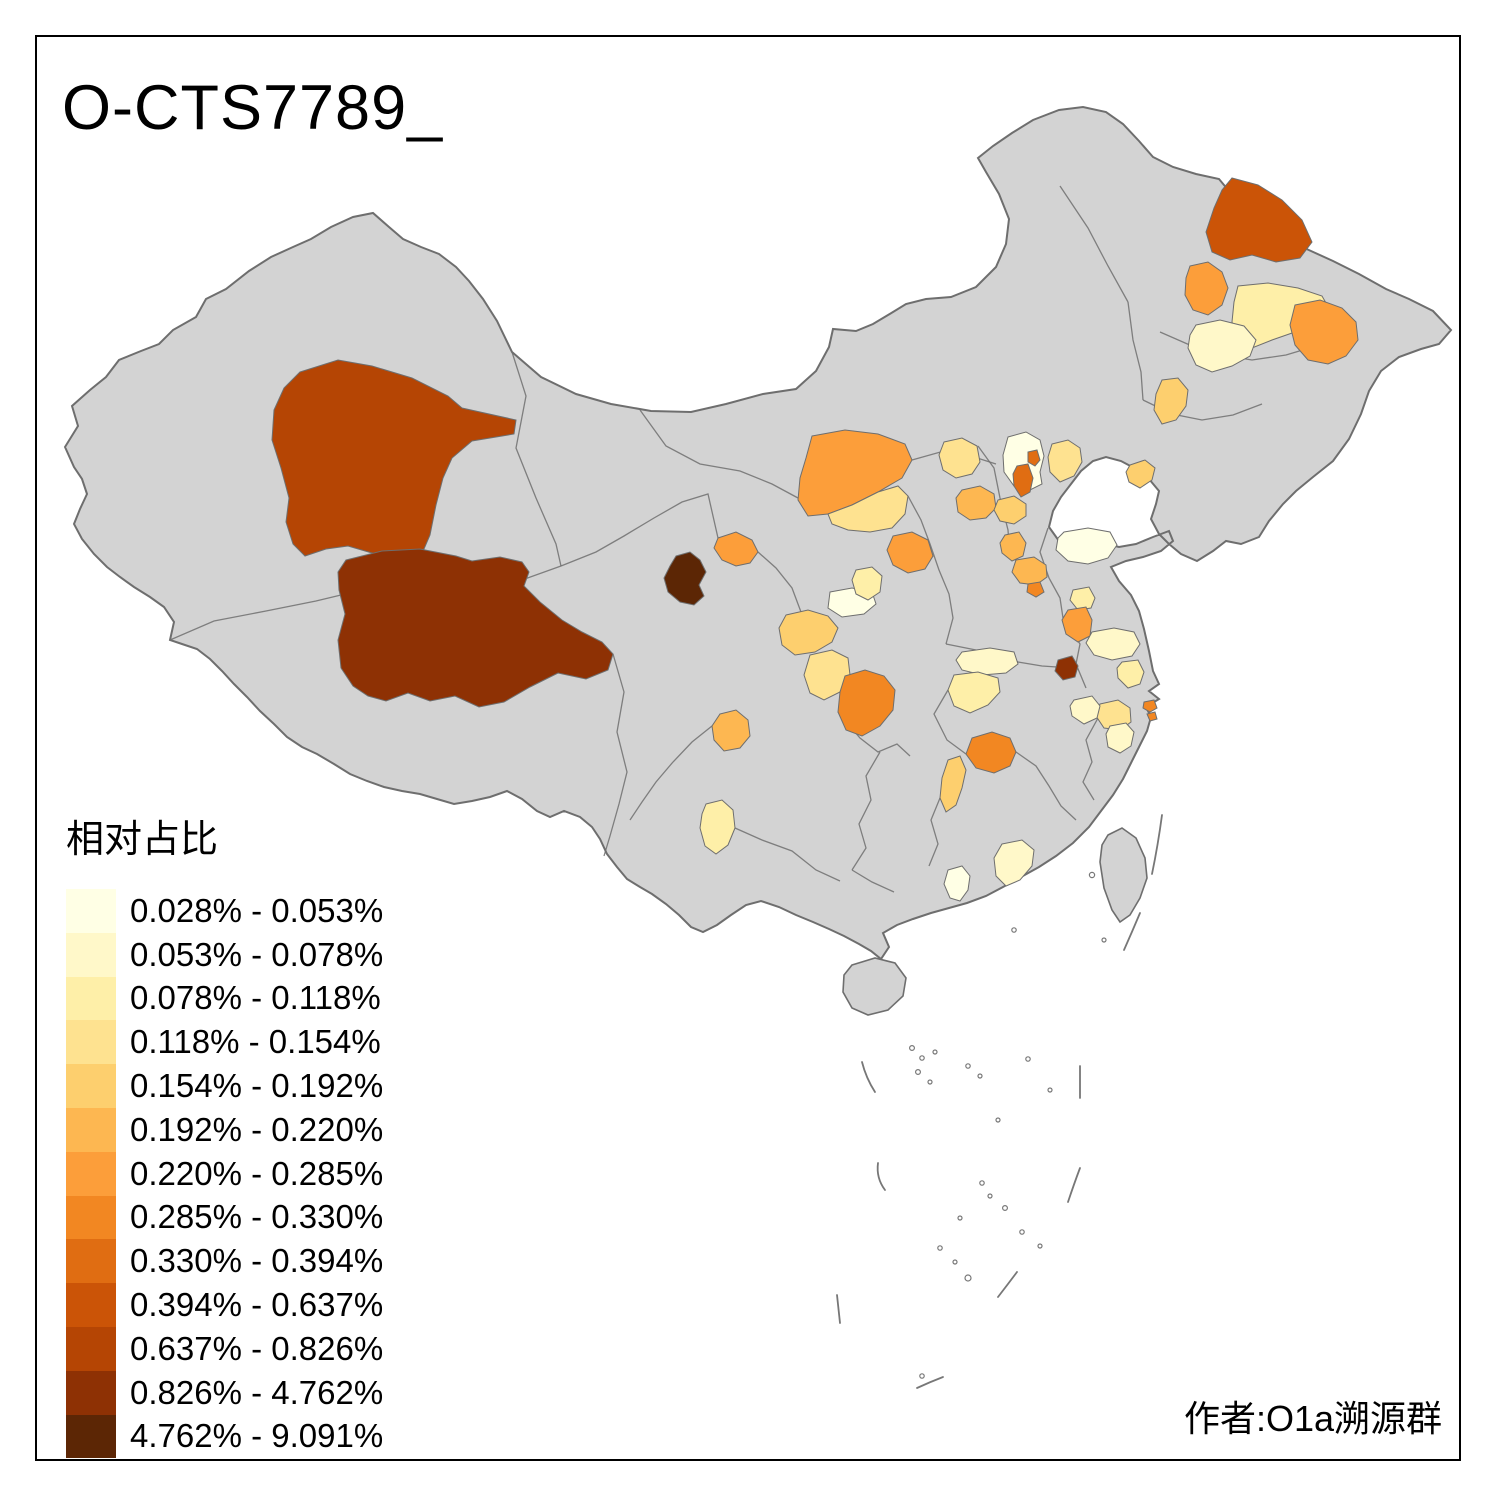  Describe the element at coordinates (253, 108) in the screenshot. I see `map-title: O-CTS7789_` at that location.